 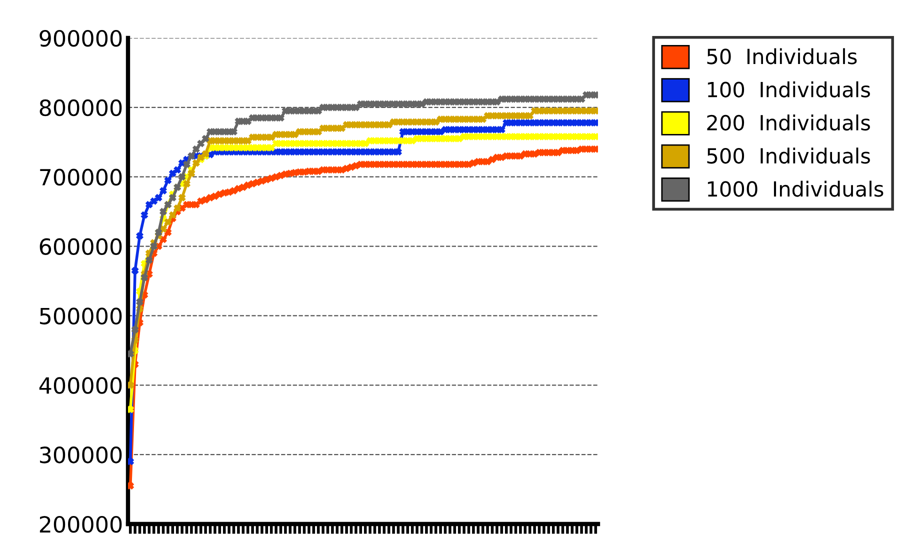 What do you see at coordinates (81, 38) in the screenshot?
I see `y-tick-label: 900000` at bounding box center [81, 38].